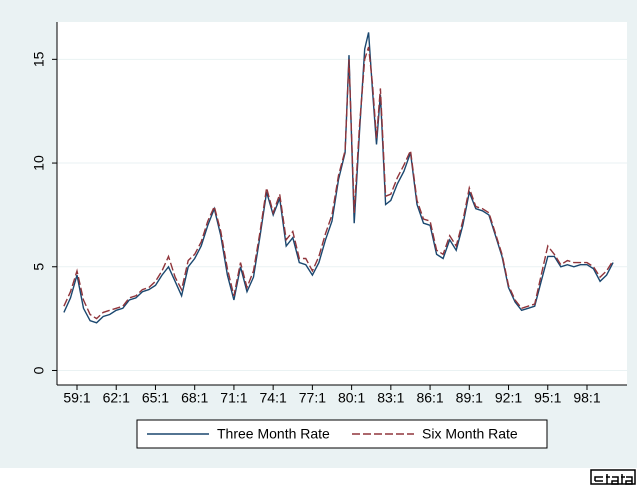 This screenshot has height=487, width=637. What do you see at coordinates (390, 398) in the screenshot?
I see `x-tick-label: 83:1` at bounding box center [390, 398].